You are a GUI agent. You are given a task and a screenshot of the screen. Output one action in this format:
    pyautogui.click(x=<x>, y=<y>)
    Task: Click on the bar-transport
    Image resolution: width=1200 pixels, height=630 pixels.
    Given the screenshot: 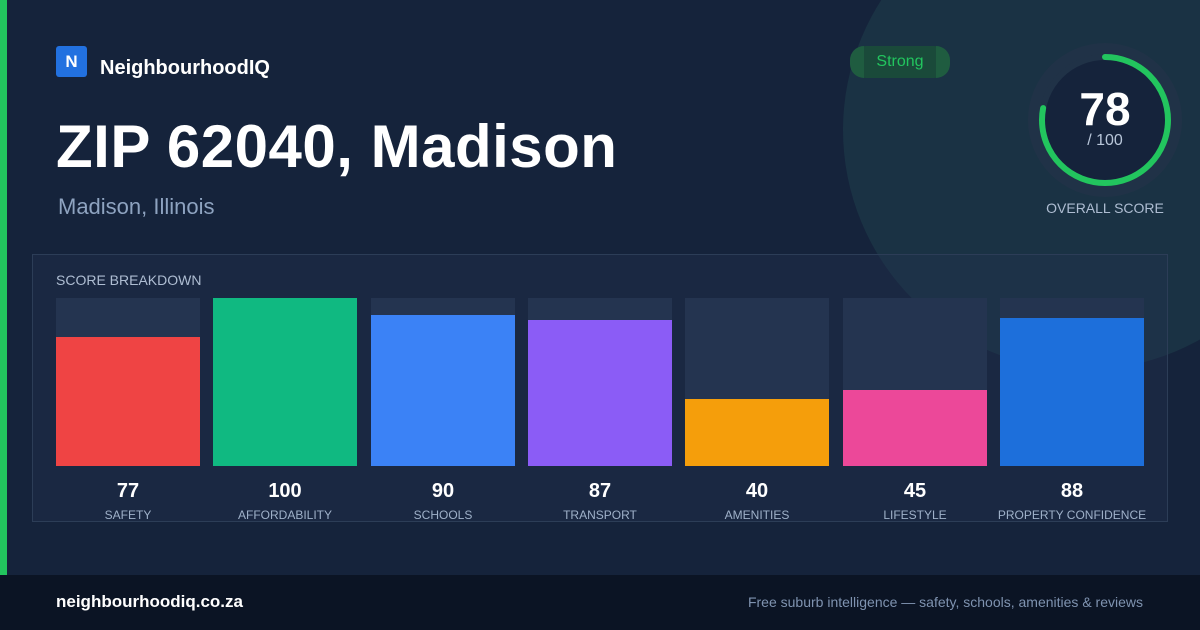 What is the action you would take?
    pyautogui.click(x=600, y=392)
    